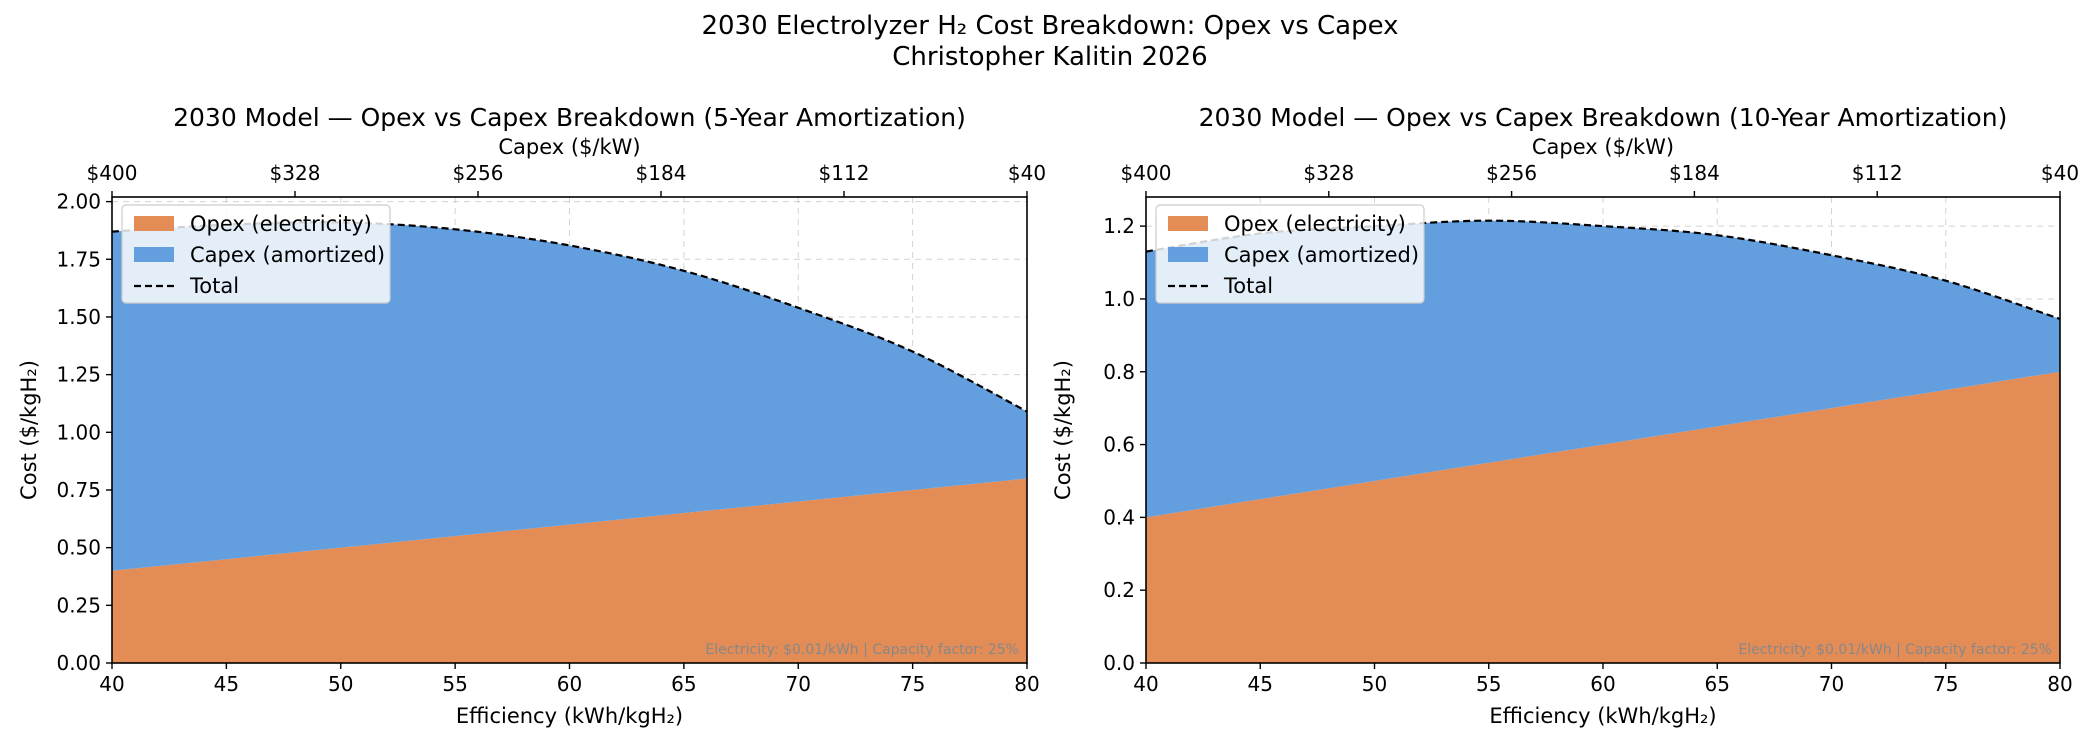  I want to click on y-tick-label: 2.00, so click(78, 202).